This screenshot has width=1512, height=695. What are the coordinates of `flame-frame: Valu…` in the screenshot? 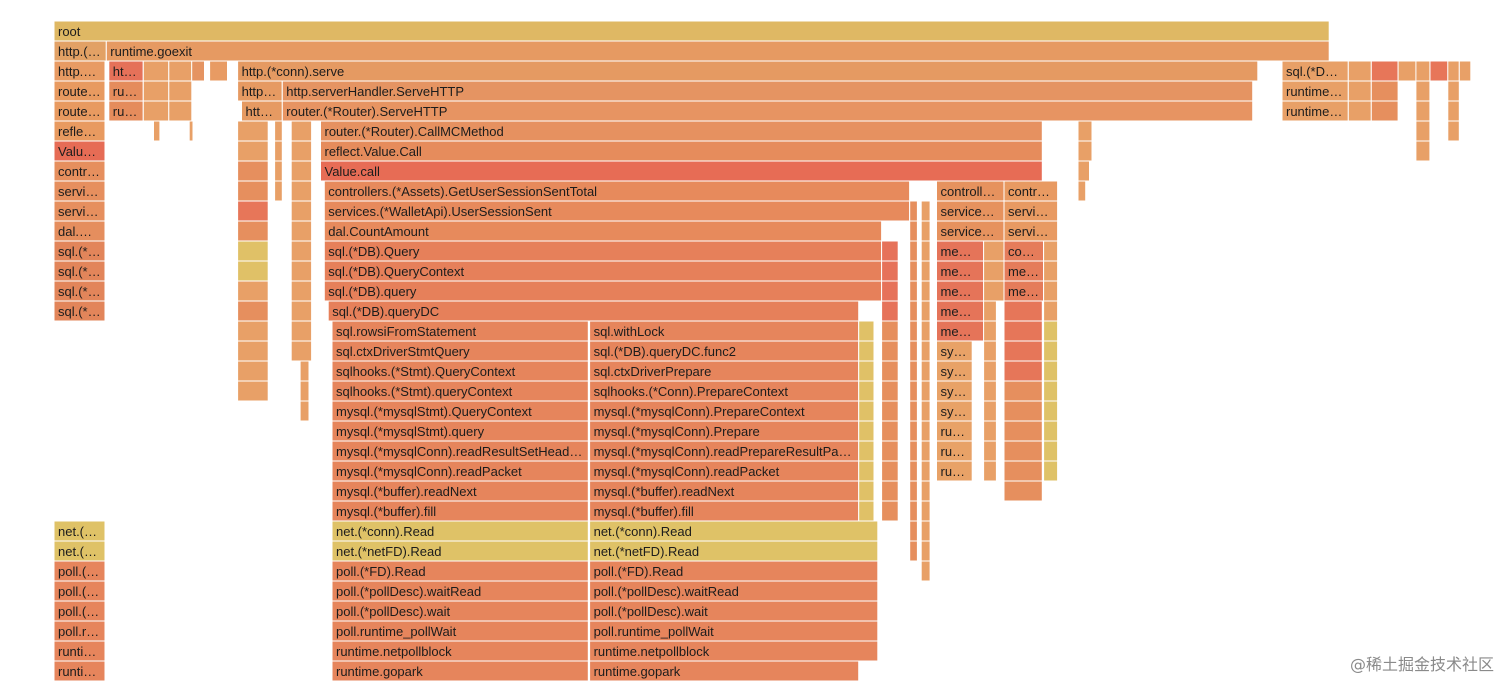 It's located at (79, 151).